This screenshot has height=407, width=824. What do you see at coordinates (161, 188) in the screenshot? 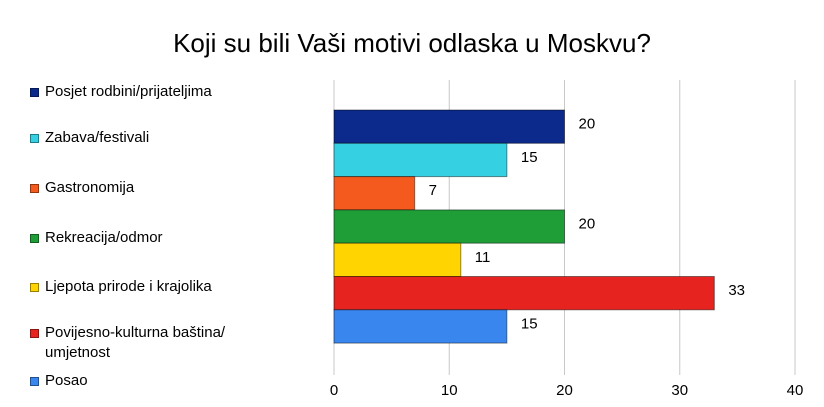
I see `legend-item: Gastronomija` at bounding box center [161, 188].